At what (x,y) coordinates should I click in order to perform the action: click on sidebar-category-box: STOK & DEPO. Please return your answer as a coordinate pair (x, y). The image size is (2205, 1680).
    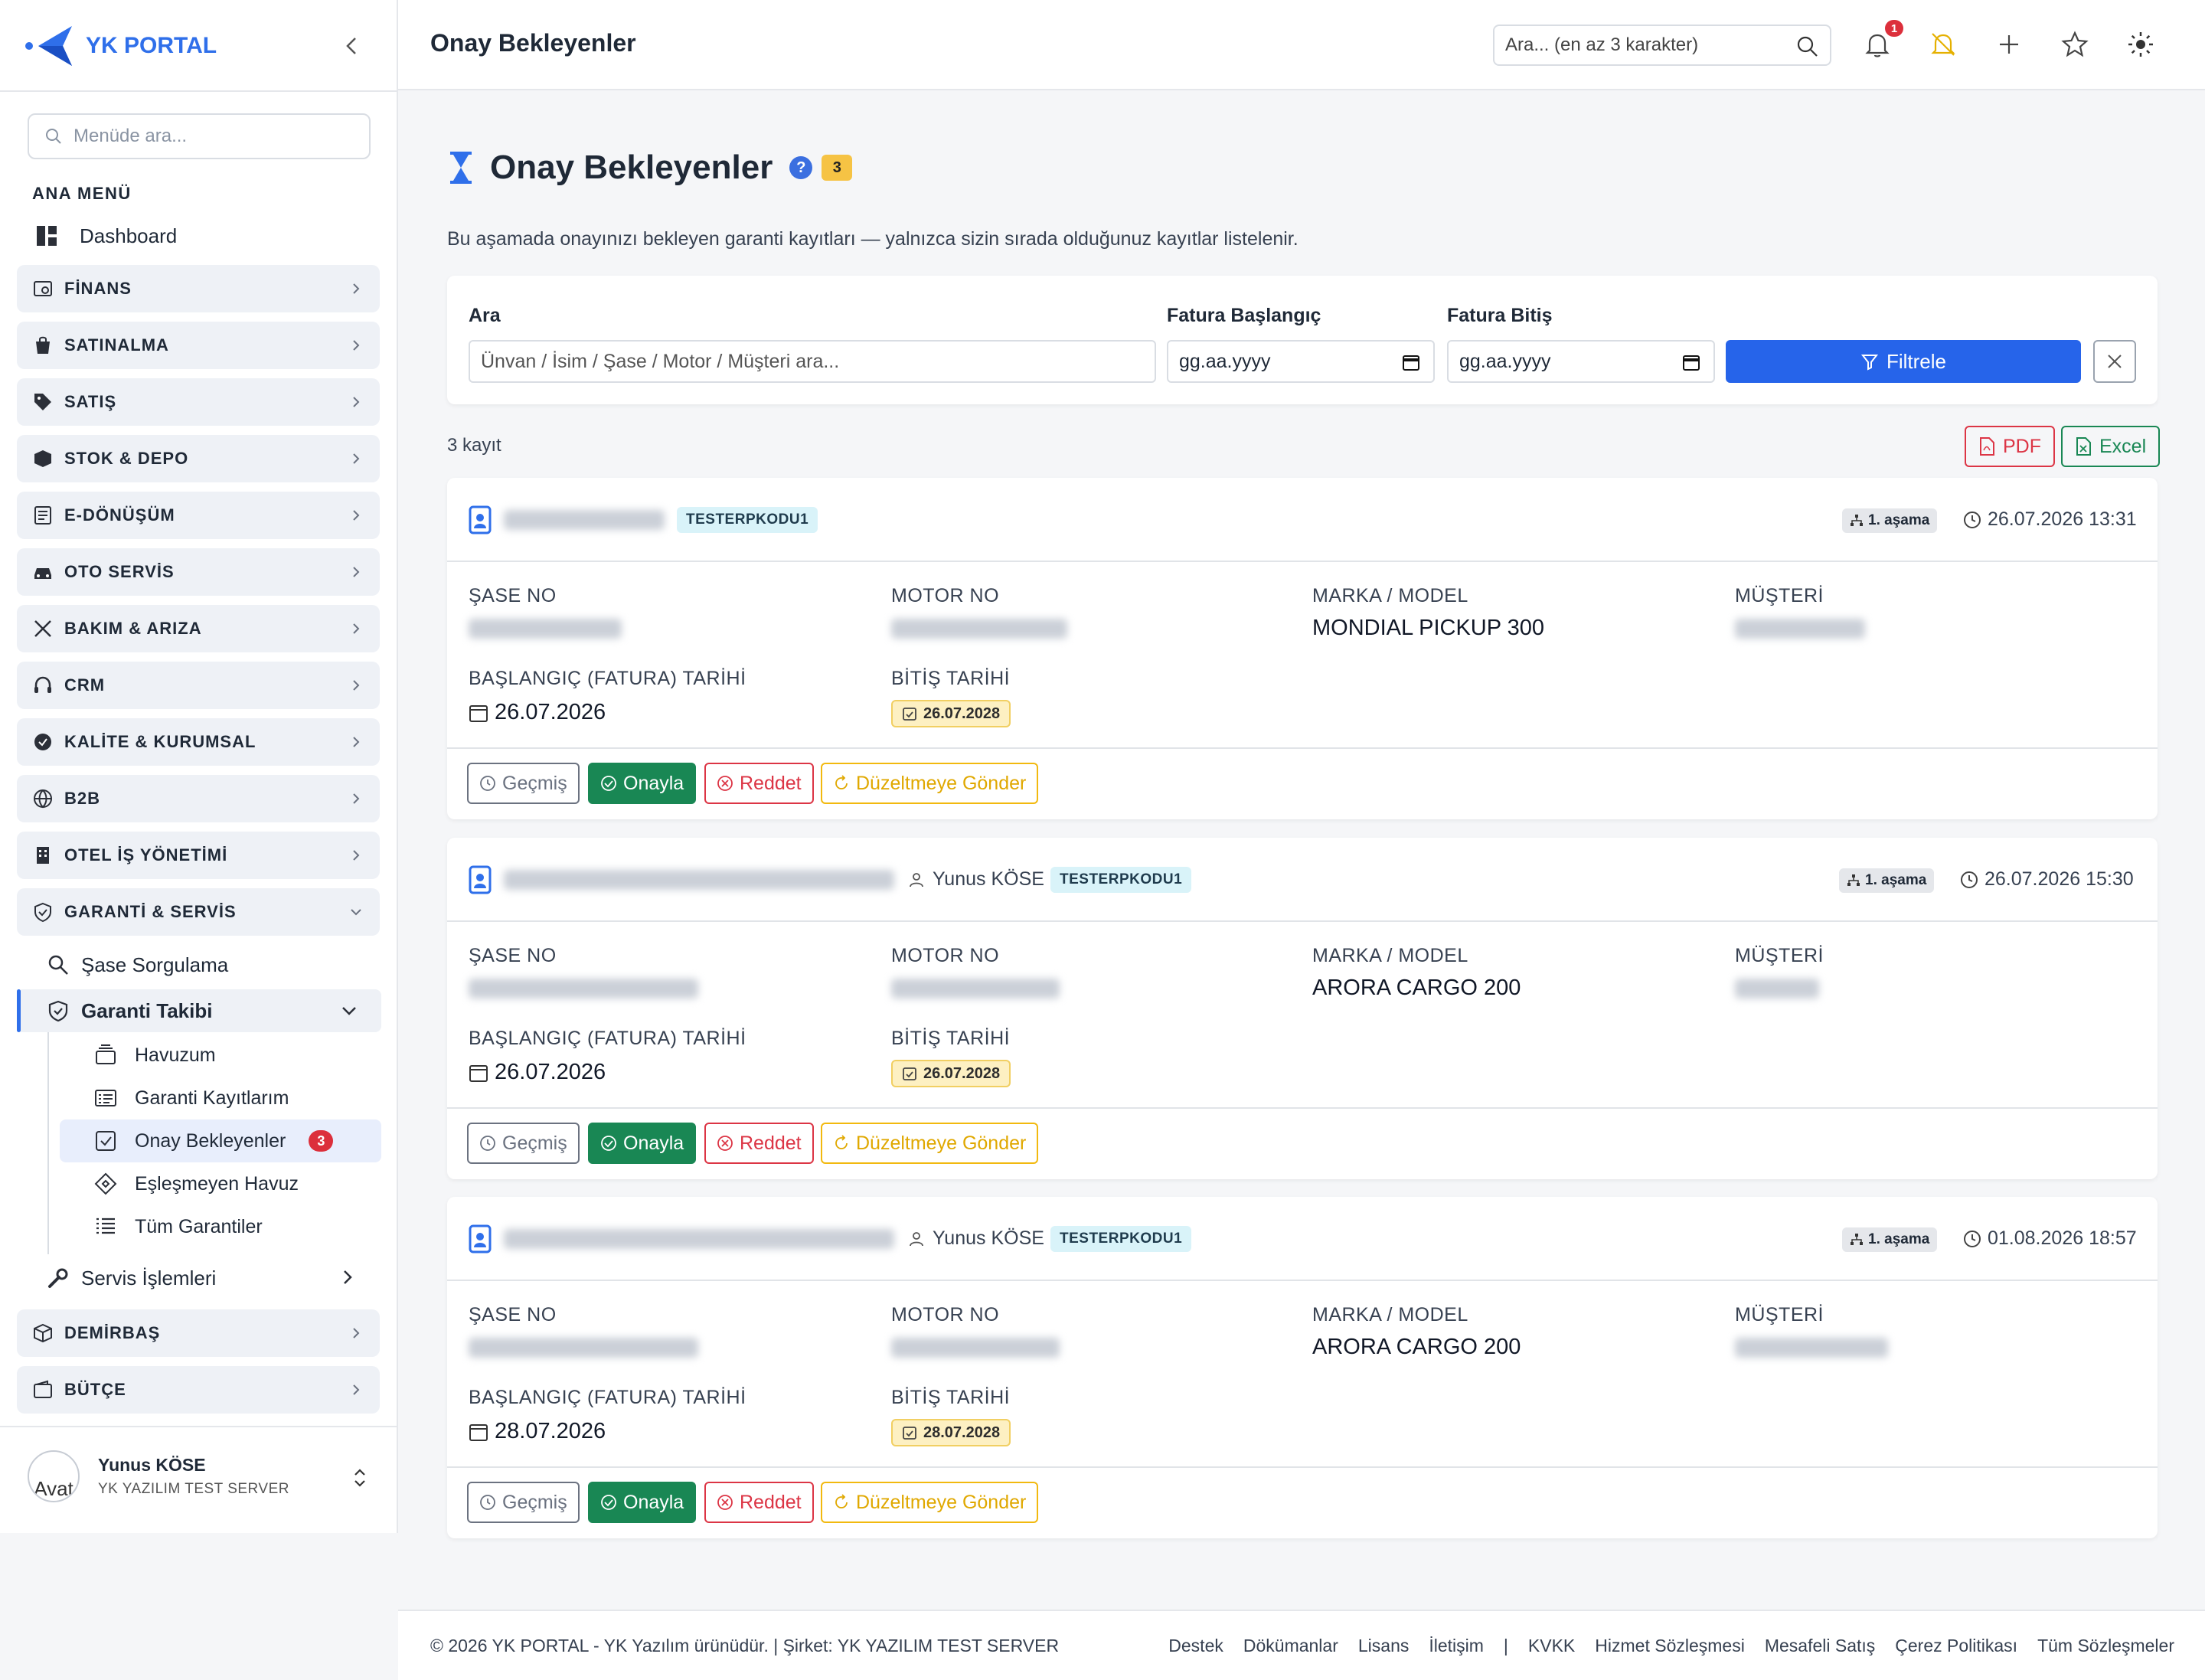
    Looking at the image, I should click on (198, 458).